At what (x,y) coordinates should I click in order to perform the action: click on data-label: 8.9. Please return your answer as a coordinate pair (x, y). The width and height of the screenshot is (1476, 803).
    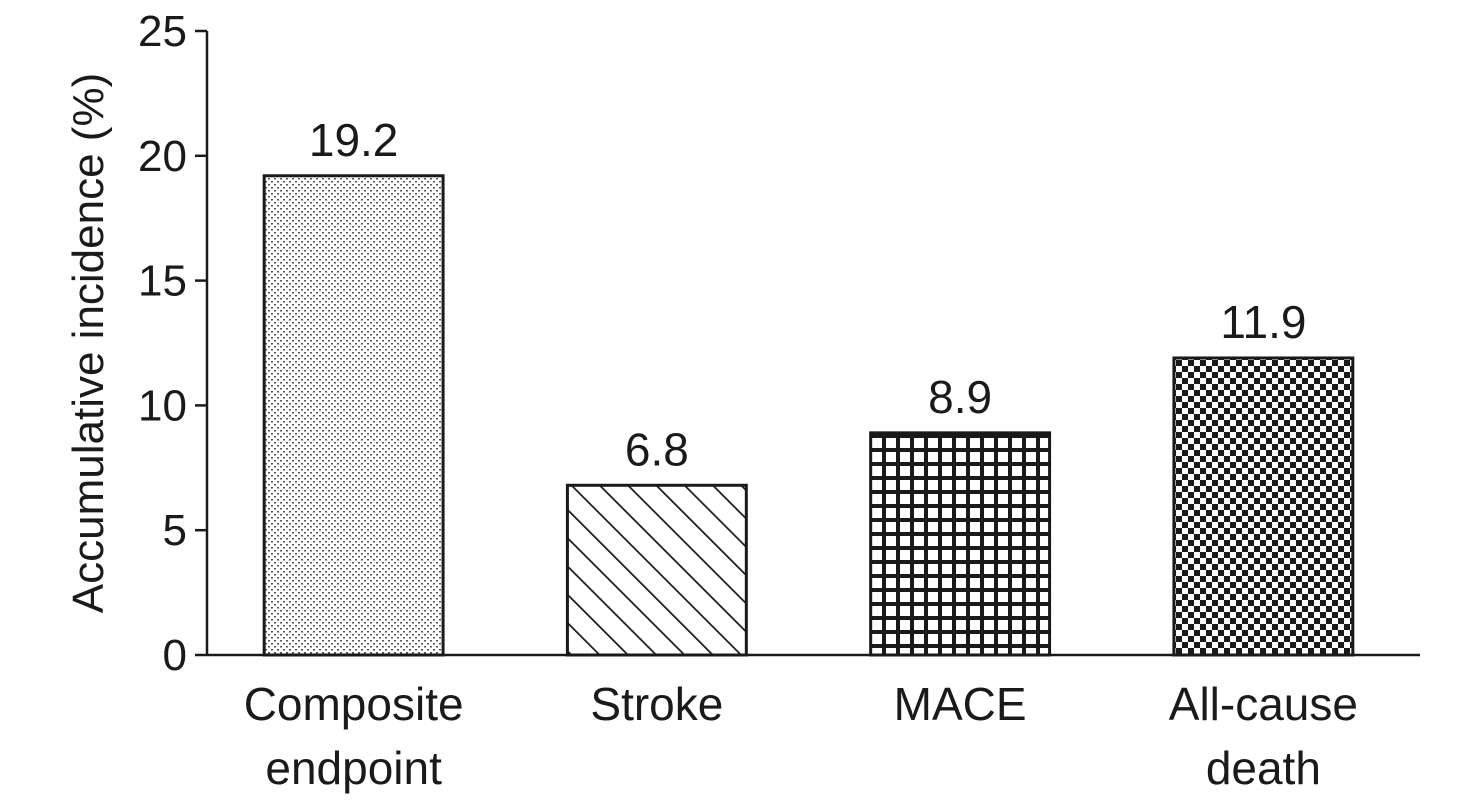
    Looking at the image, I should click on (960, 397).